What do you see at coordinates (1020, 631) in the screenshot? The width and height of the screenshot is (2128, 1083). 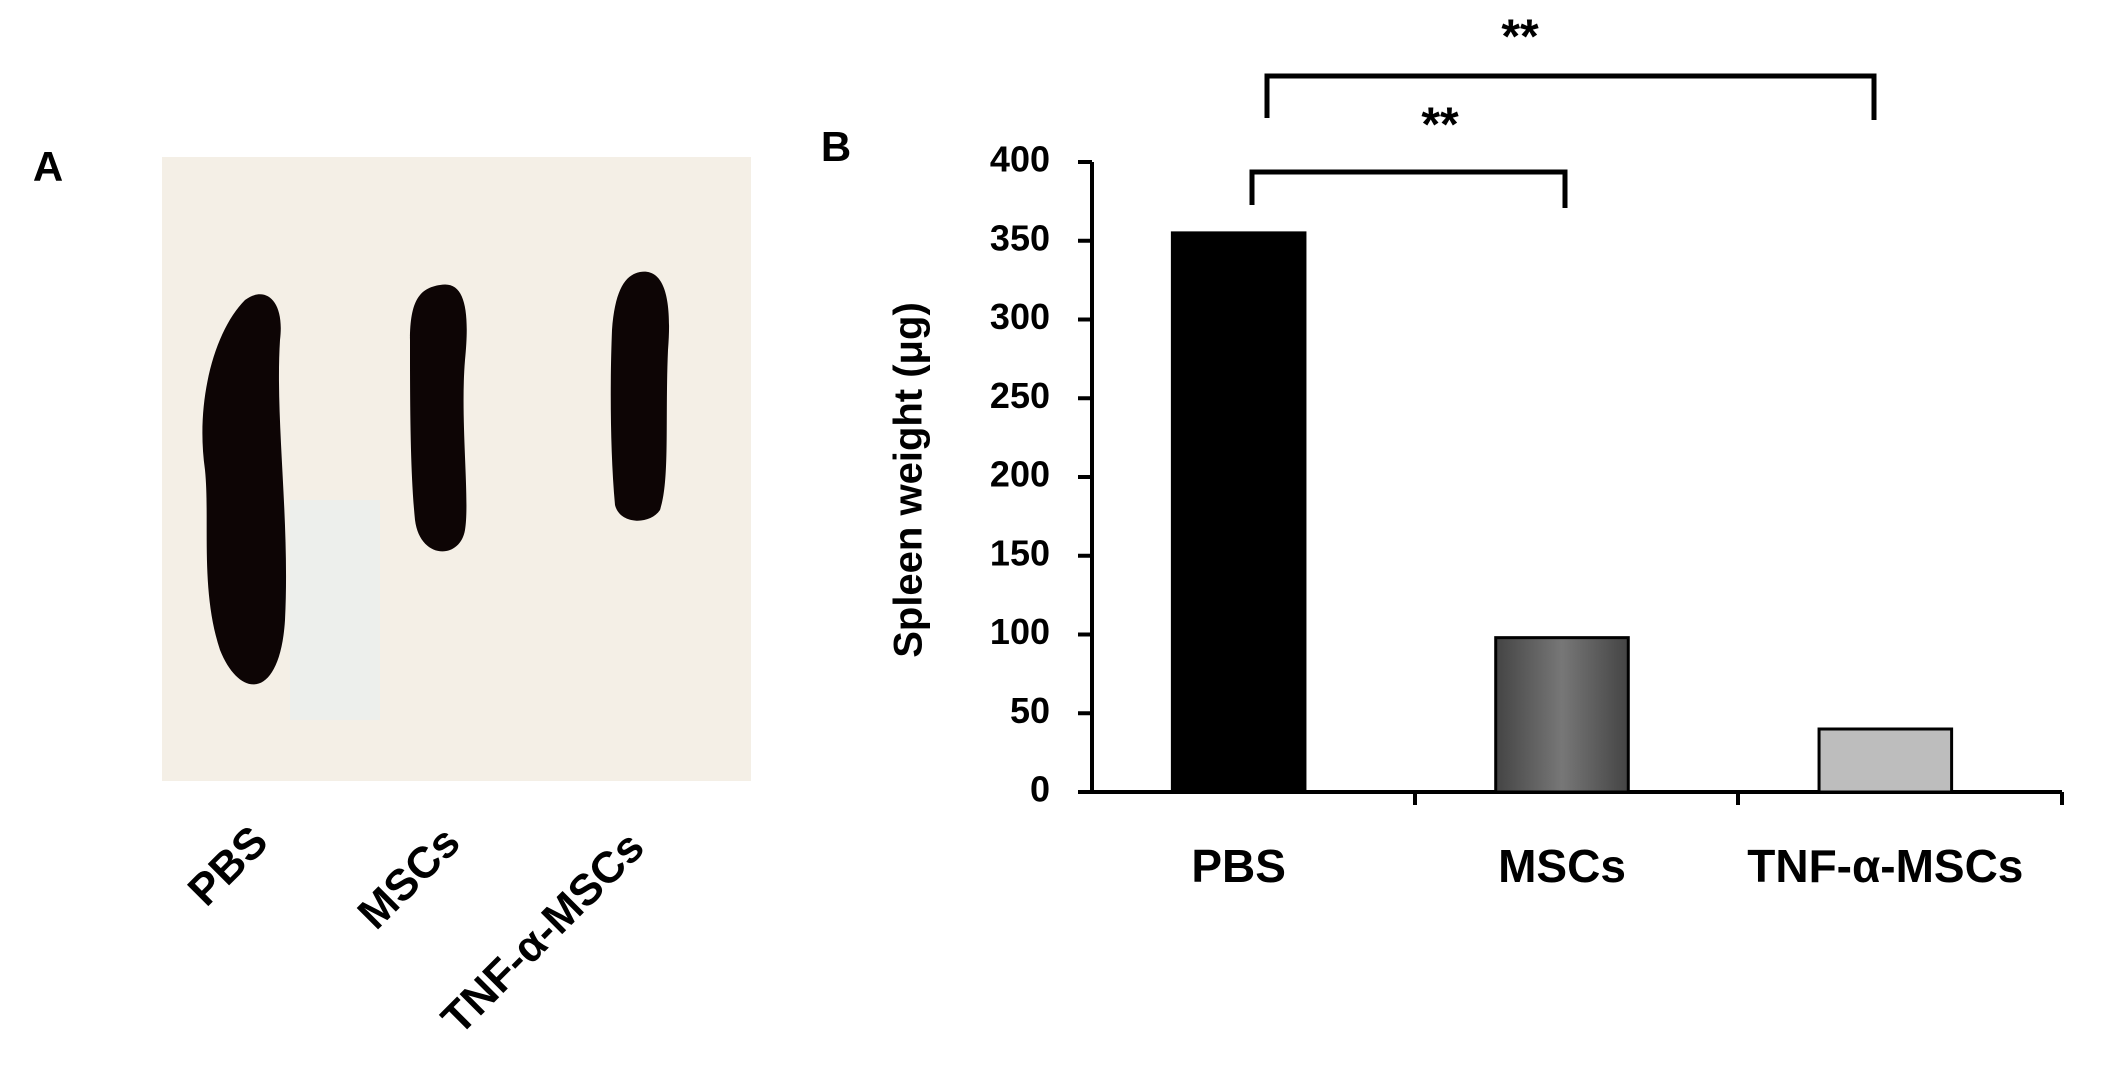 I see `y-tick-label: 100` at bounding box center [1020, 631].